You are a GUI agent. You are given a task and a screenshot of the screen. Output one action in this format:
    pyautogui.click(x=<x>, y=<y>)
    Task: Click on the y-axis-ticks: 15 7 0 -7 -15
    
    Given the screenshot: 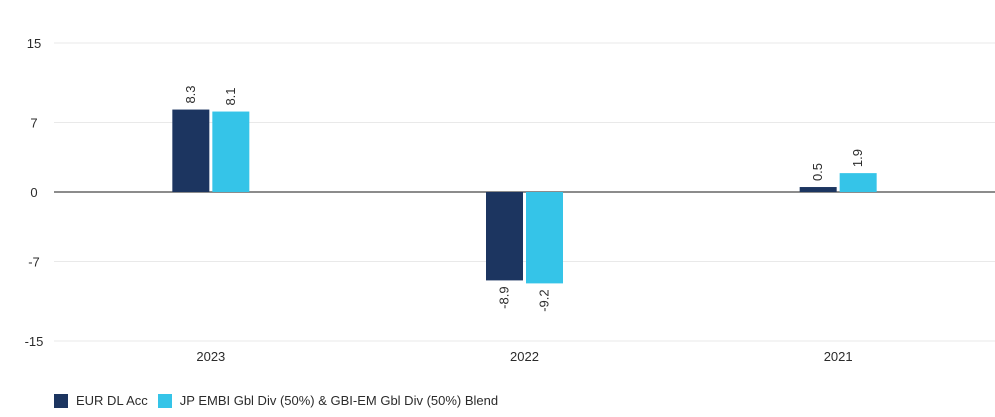 What is the action you would take?
    pyautogui.click(x=34, y=192)
    